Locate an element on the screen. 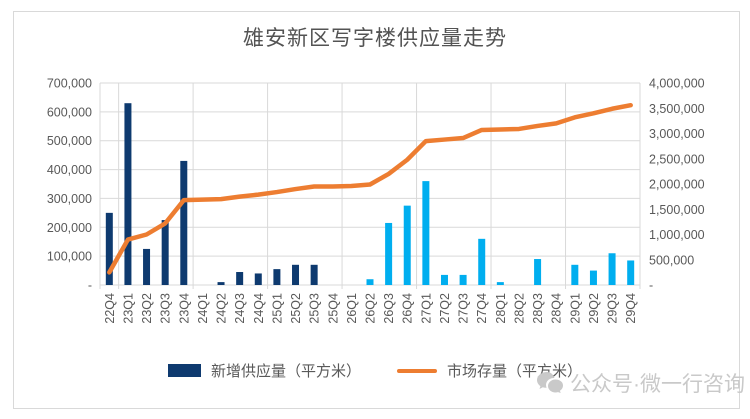  bar-26Q3 is located at coordinates (389, 253).